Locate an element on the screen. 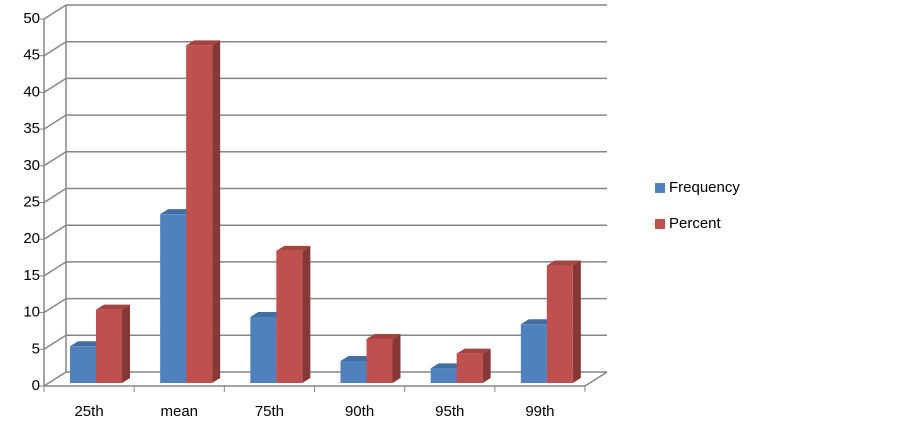 This screenshot has width=903, height=422. x-tick-label: mean is located at coordinates (179, 411).